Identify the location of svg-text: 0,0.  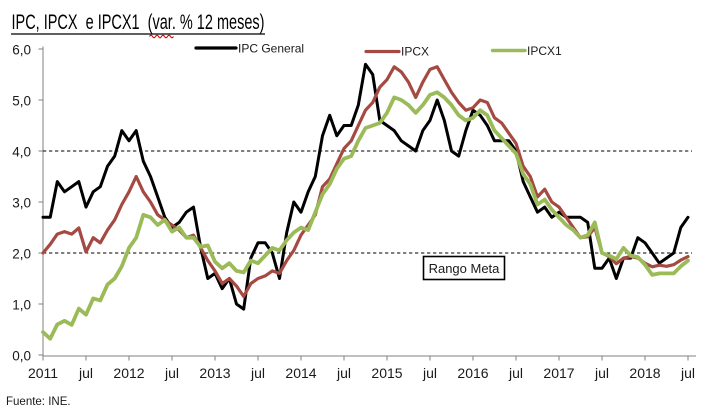
(21, 356).